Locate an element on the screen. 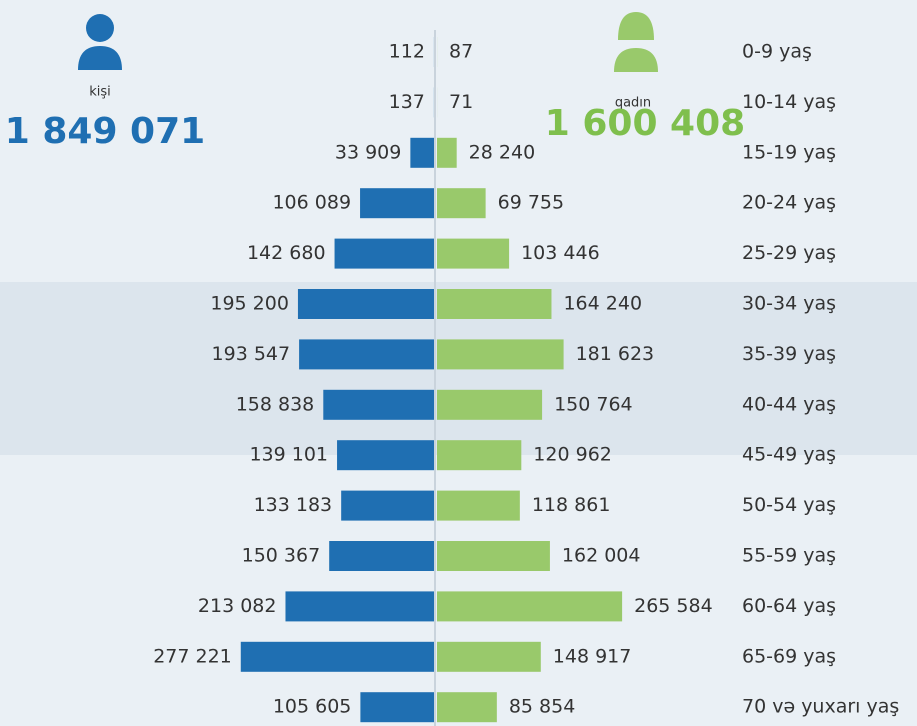 The image size is (917, 726). age-label: 20-24 yaş is located at coordinates (789, 203).